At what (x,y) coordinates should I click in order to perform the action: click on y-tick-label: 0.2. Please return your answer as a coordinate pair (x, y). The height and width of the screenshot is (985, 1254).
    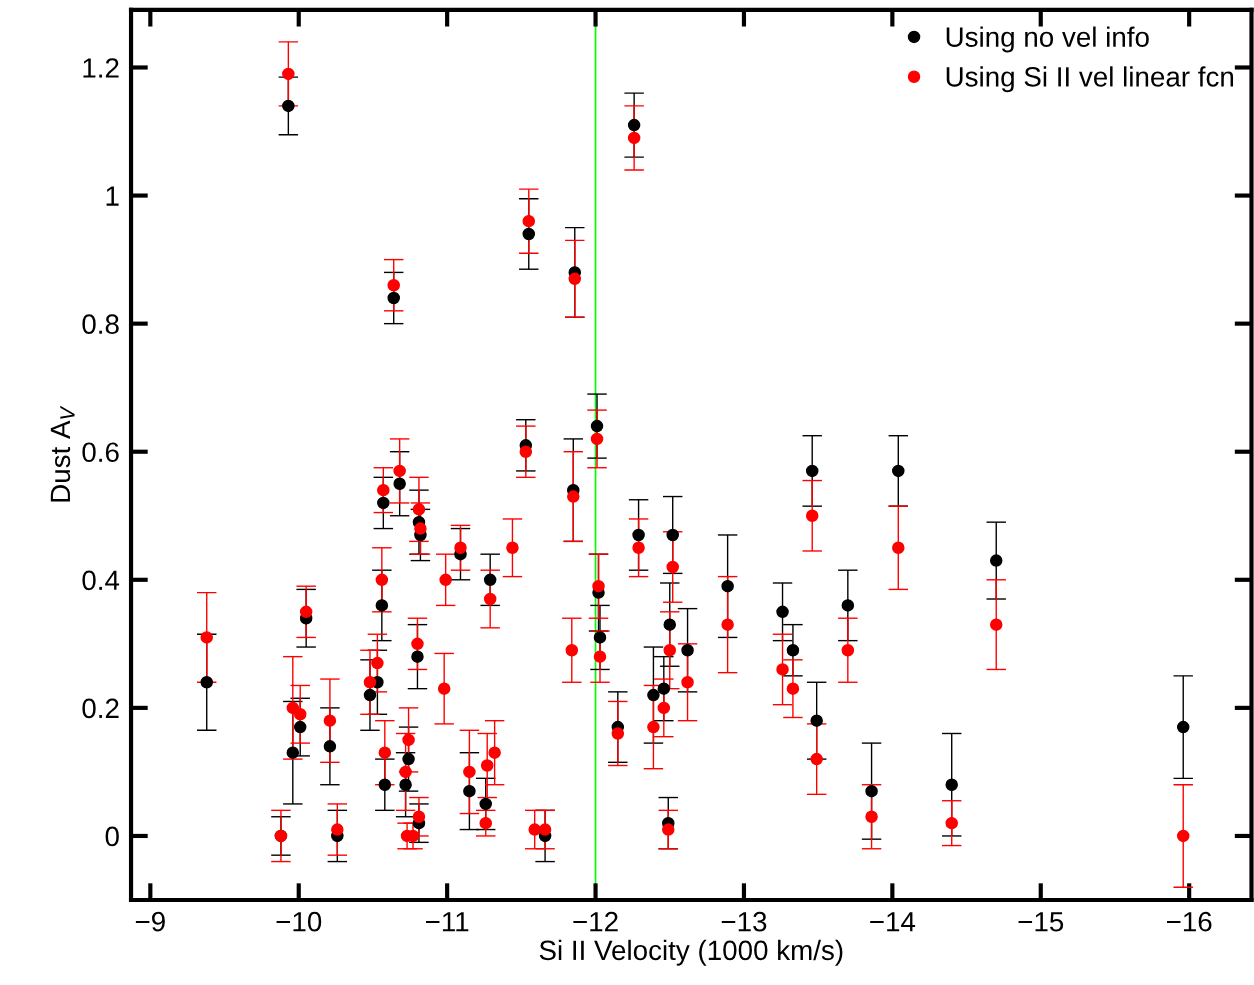
    Looking at the image, I should click on (100, 708).